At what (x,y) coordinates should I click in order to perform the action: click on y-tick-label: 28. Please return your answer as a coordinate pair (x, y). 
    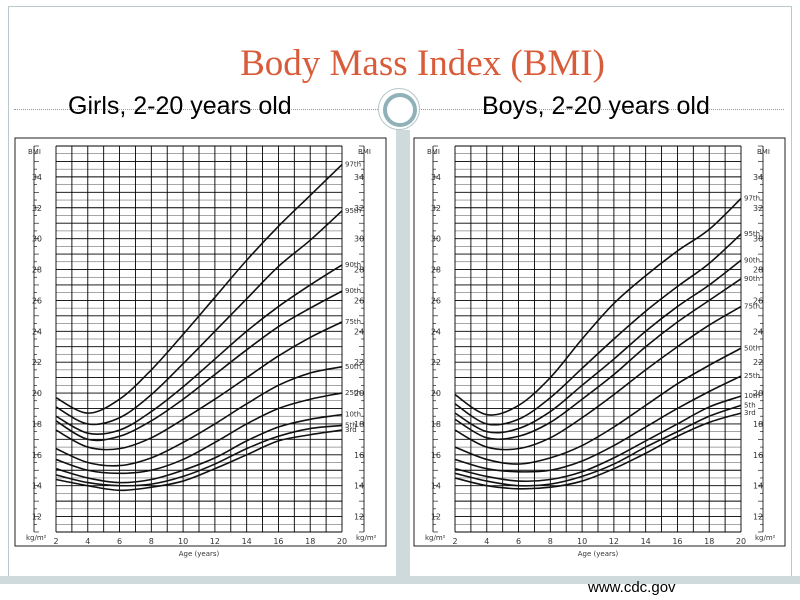
    Looking at the image, I should click on (436, 270).